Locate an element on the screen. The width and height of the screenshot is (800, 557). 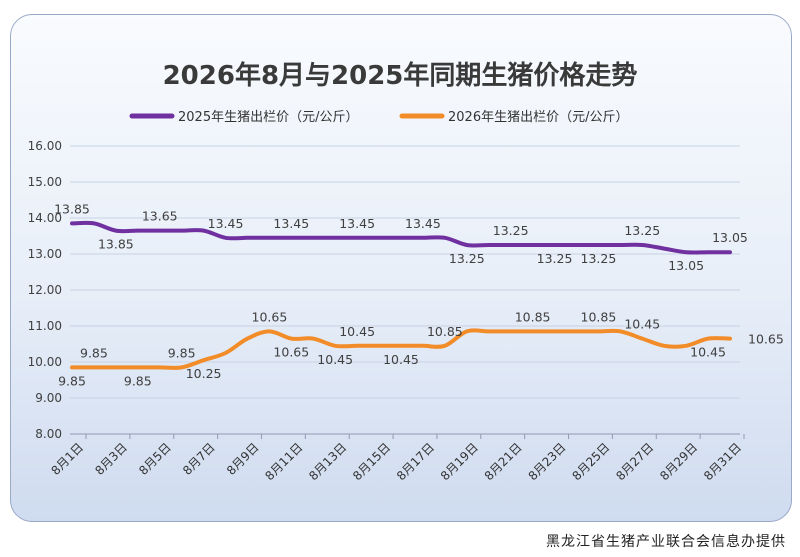
x-tick-label: 8月23日 is located at coordinates (547, 461).